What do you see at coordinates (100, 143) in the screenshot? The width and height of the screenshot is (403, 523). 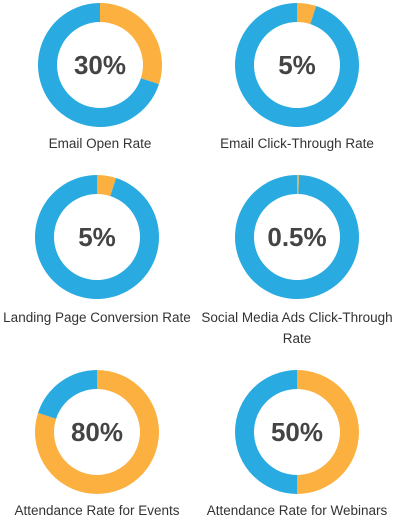 I see `metric-label: Email Open Rate` at bounding box center [100, 143].